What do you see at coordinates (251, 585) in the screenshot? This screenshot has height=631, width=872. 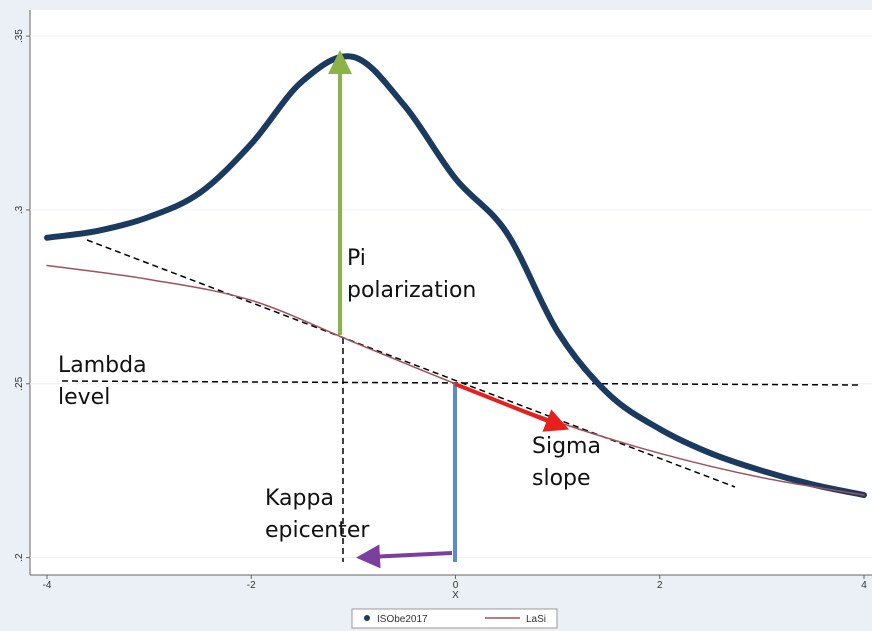 I see `x-tick-label: -2` at bounding box center [251, 585].